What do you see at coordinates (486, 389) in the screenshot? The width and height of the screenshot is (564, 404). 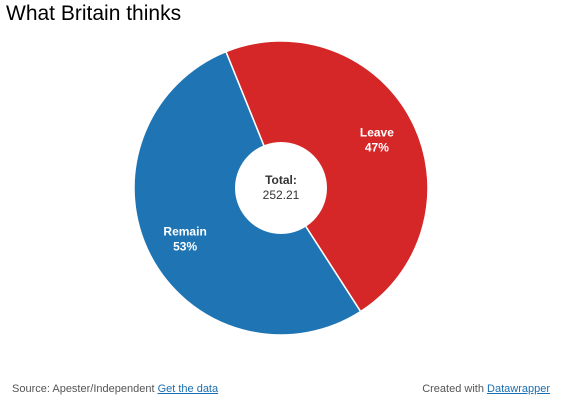 I see `credit-note: Created with Datawrapper` at bounding box center [486, 389].